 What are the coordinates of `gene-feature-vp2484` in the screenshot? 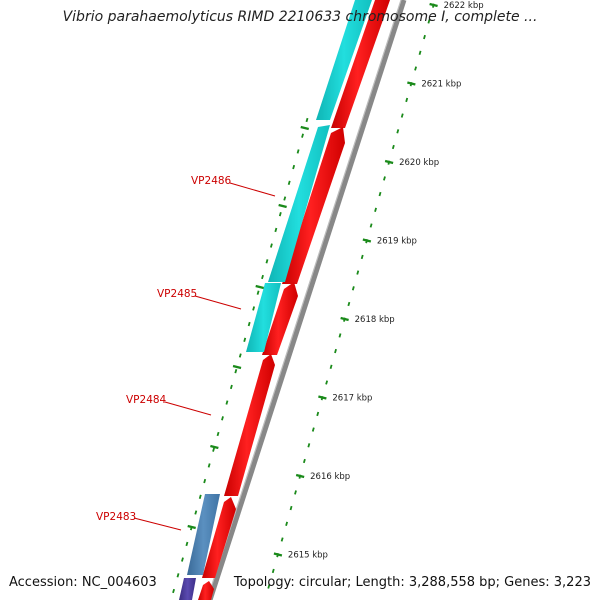 It's located at (249, 425).